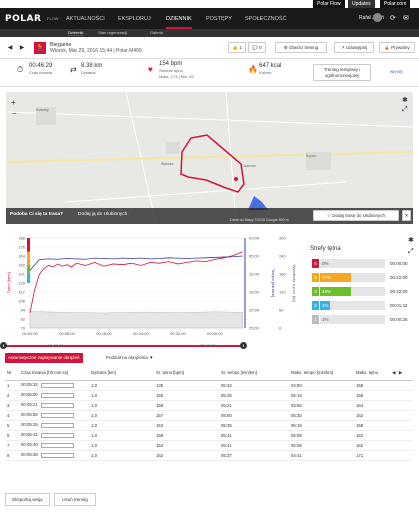 Image resolution: width=419 pixels, height=514 pixels. What do you see at coordinates (342, 72) in the screenshot?
I see `training-benefit-button: Trening tempowy i ogólnorozwojowy` at bounding box center [342, 72].